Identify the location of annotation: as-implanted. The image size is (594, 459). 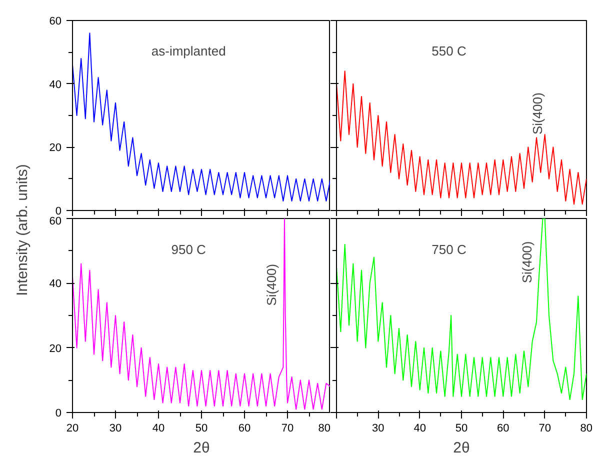
(188, 50).